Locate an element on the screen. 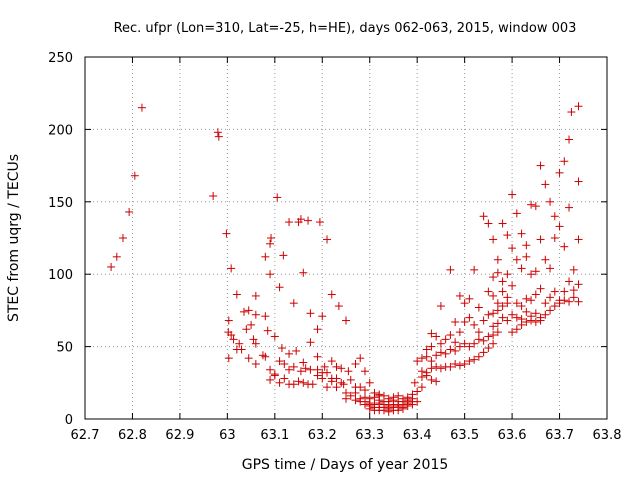 This screenshot has height=485, width=640. y-tick-label: 100 is located at coordinates (60, 275).